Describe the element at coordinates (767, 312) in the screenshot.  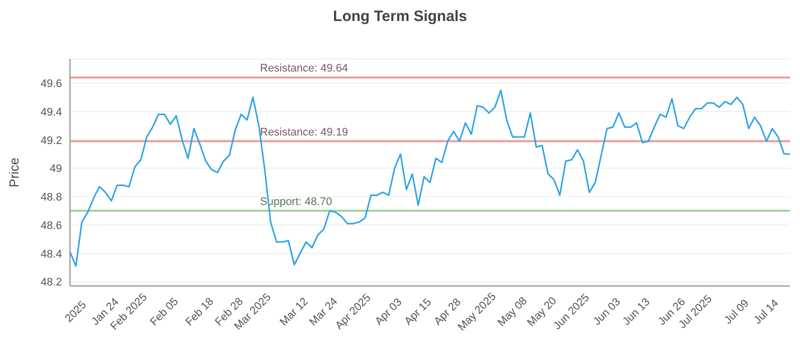
I see `x-tick-label: Jul 14` at that location.